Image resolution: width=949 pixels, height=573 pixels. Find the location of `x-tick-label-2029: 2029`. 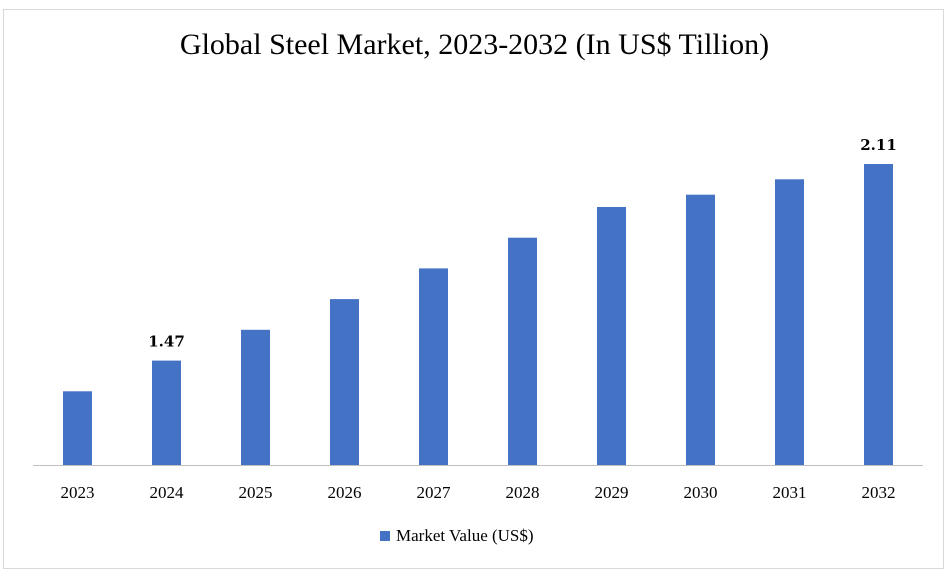

x-tick-label-2029: 2029 is located at coordinates (612, 492).